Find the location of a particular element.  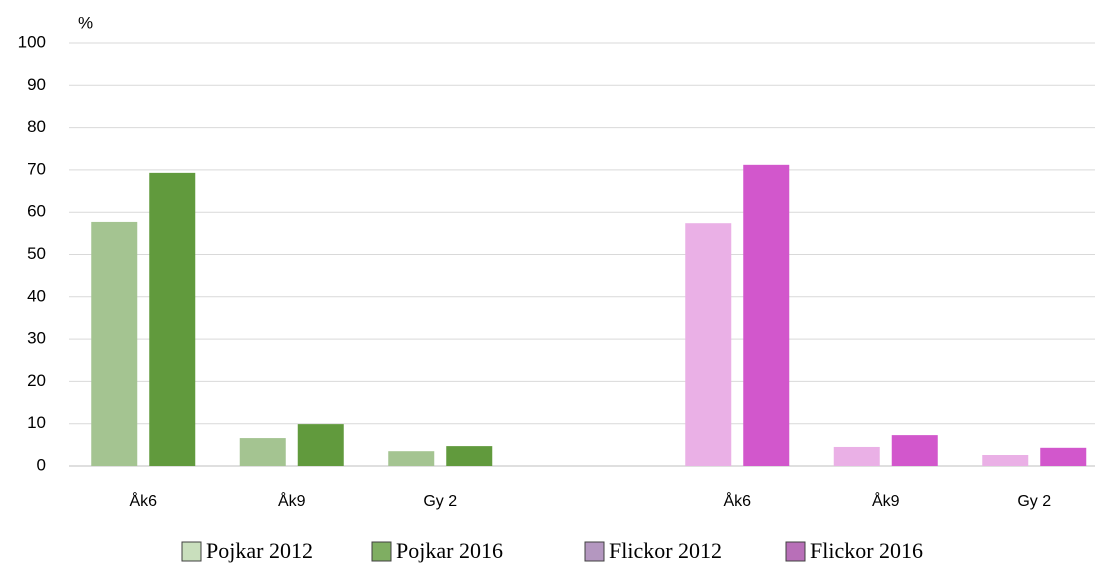

y-tick-label: 40 is located at coordinates (36, 295).